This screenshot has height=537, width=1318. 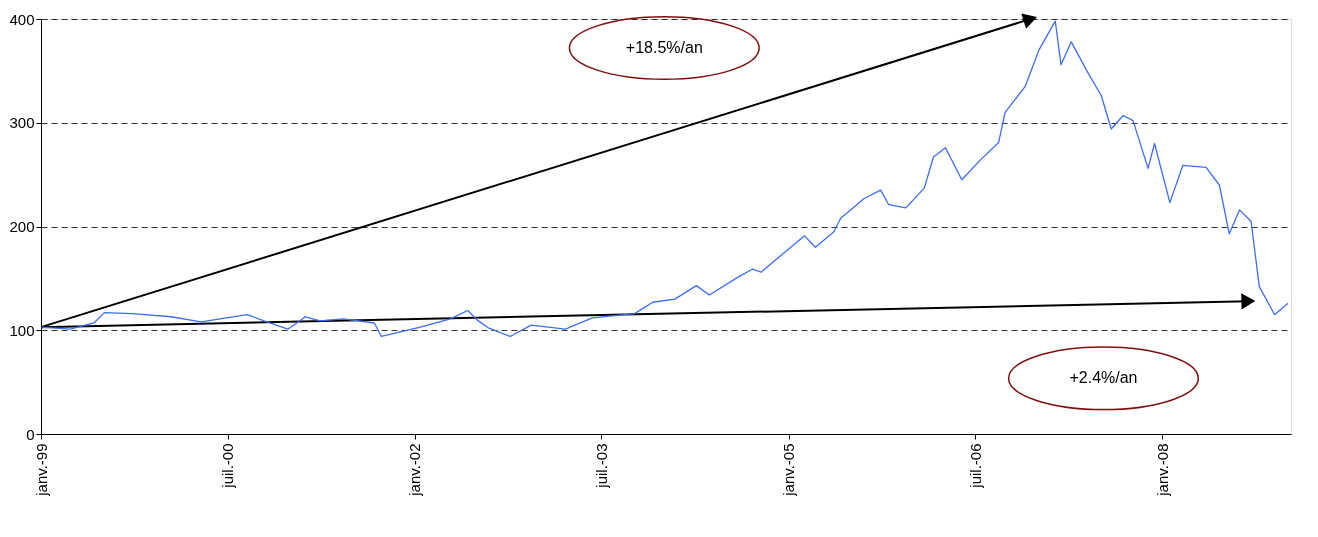 What do you see at coordinates (664, 48) in the screenshot?
I see `annotation: +18.5%/an` at bounding box center [664, 48].